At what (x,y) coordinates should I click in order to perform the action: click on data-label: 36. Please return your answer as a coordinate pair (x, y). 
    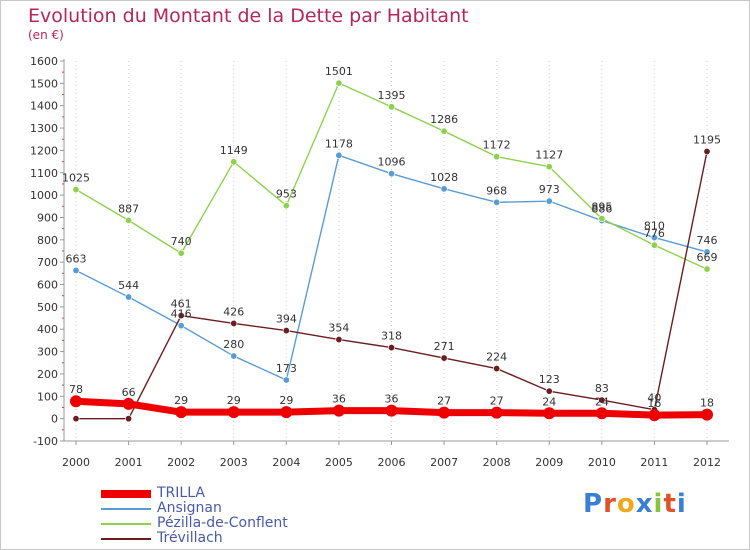
    Looking at the image, I should click on (392, 399).